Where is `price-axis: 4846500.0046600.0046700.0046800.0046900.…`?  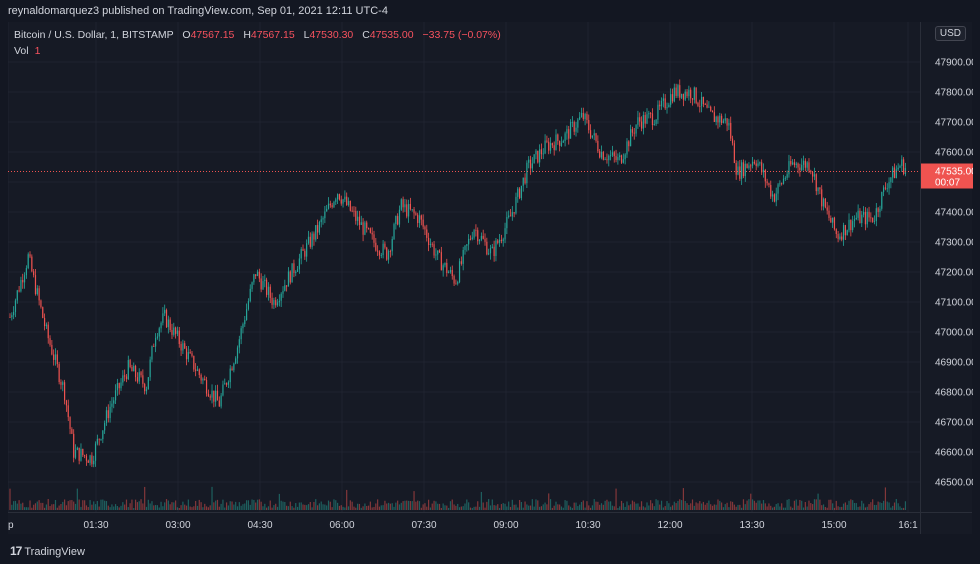
price-axis: 4846500.0046600.0046700.0046800.0046900.… is located at coordinates (948, 267).